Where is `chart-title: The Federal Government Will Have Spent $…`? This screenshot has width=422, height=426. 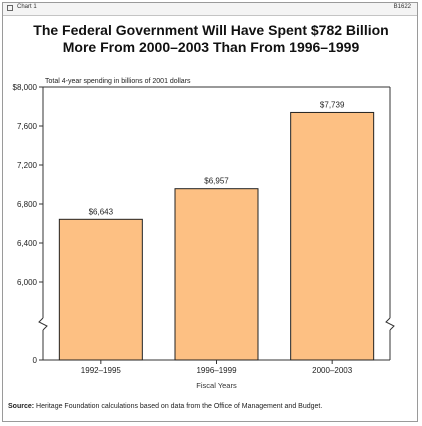 chart-title: The Federal Government Will Have Spent $… is located at coordinates (211, 39).